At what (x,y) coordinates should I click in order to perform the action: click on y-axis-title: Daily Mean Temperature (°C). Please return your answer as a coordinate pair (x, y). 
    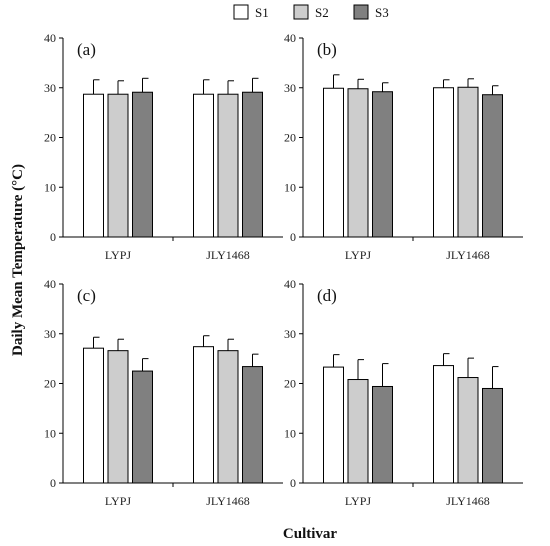
    Looking at the image, I should click on (18, 260).